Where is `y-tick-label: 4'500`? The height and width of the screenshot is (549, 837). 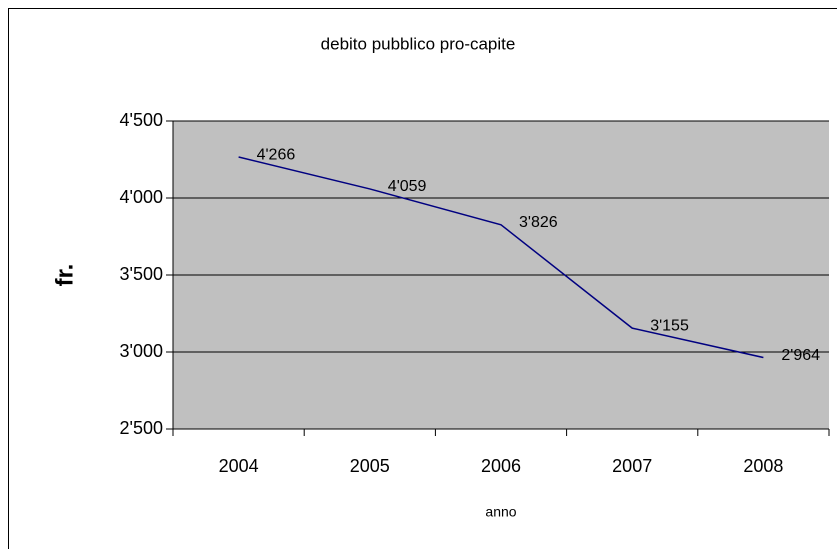 y-tick-label: 4'500 is located at coordinates (141, 120).